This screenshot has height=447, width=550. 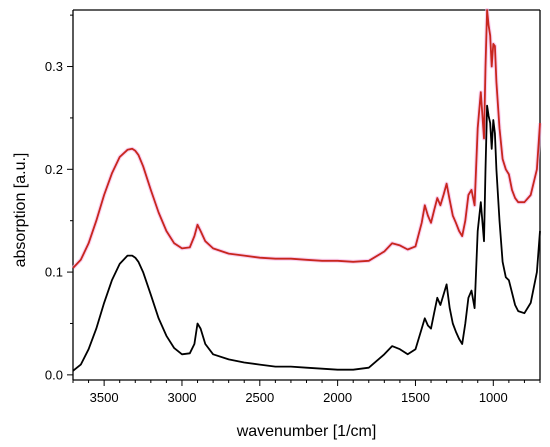 What do you see at coordinates (259, 397) in the screenshot?
I see `x-tick-label: 2500` at bounding box center [259, 397].